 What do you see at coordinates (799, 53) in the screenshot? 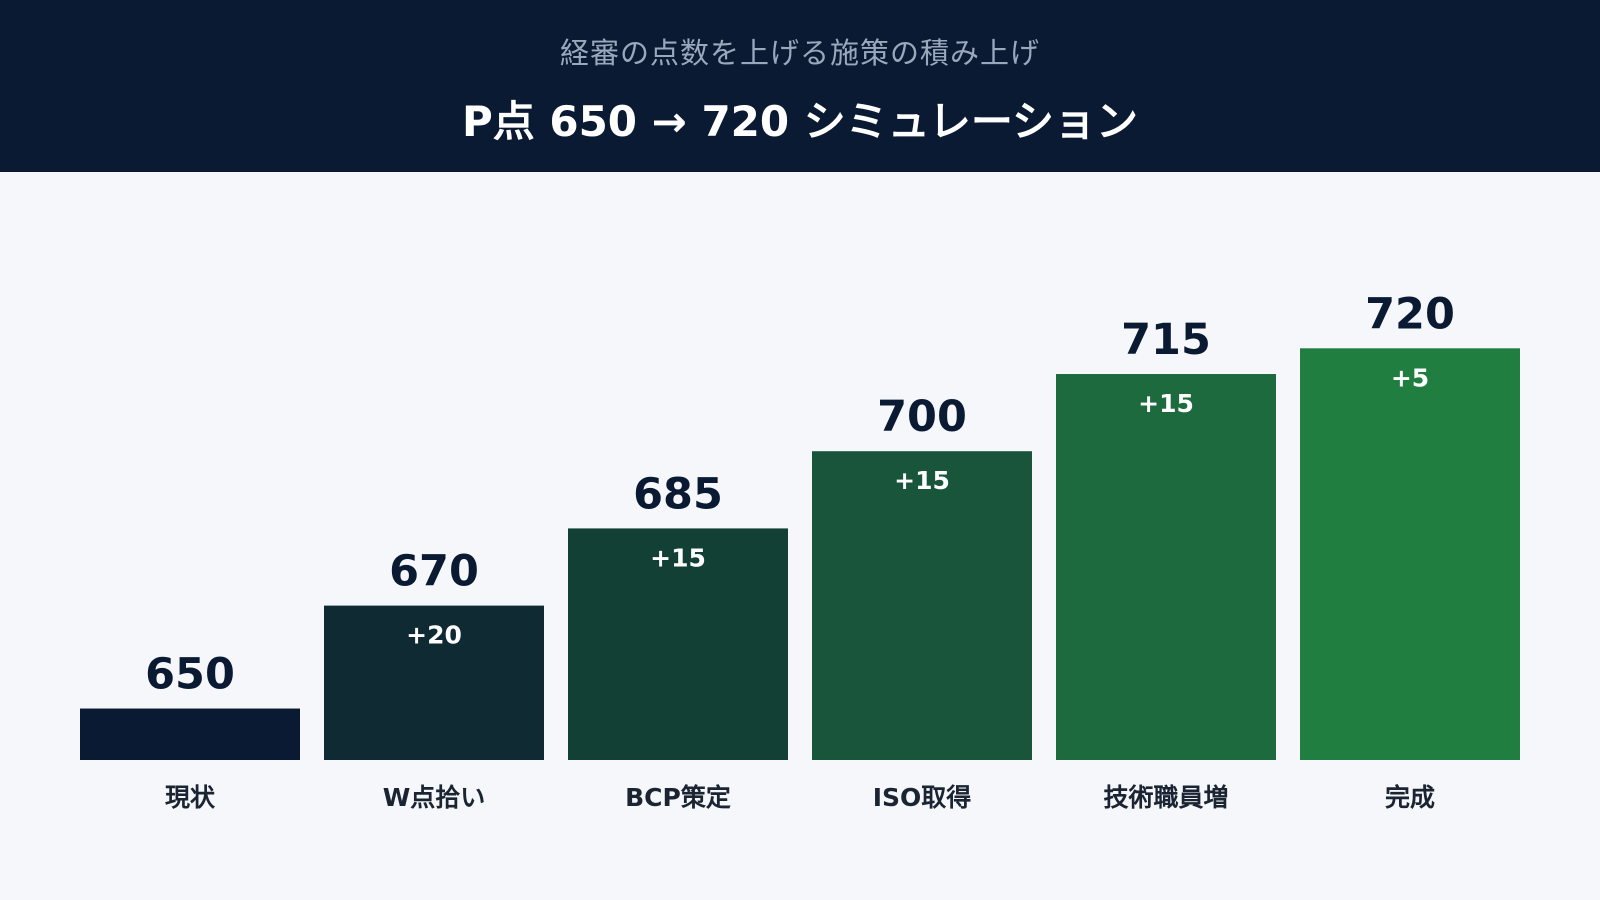
I see `chart-subtitle: 経審の点数を上げる施策の積み上げ` at bounding box center [799, 53].